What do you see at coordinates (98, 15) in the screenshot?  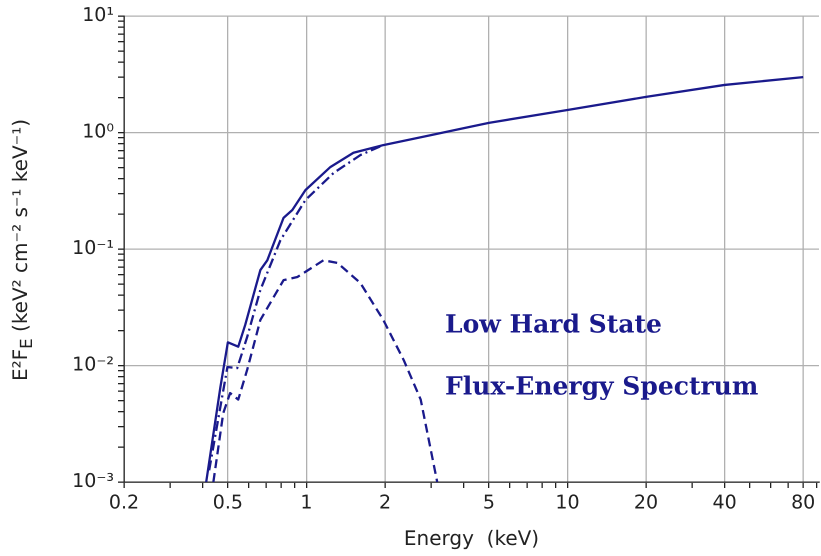 I see `y-tick-label: 10¹` at bounding box center [98, 15].